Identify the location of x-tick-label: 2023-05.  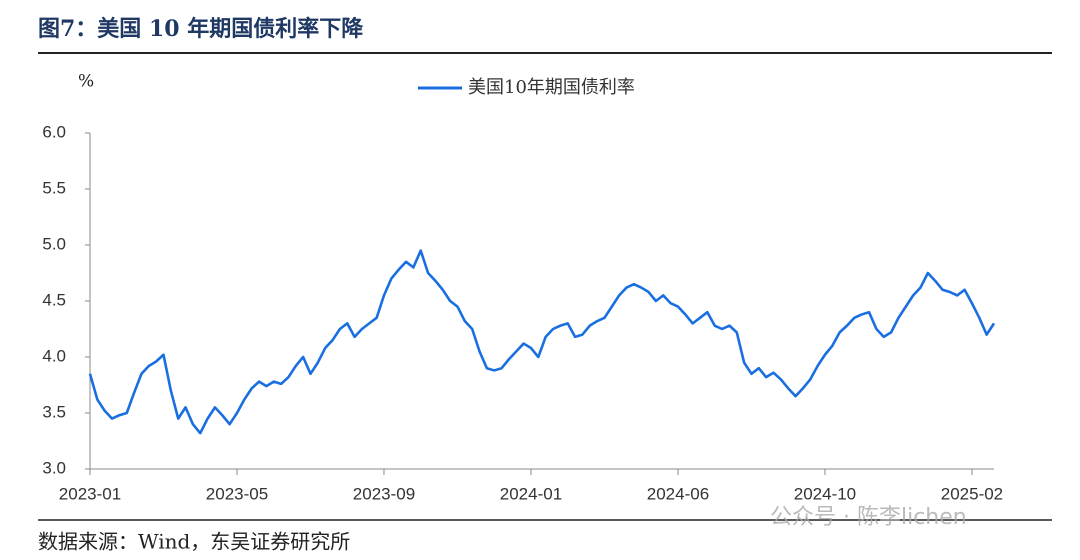
(237, 493).